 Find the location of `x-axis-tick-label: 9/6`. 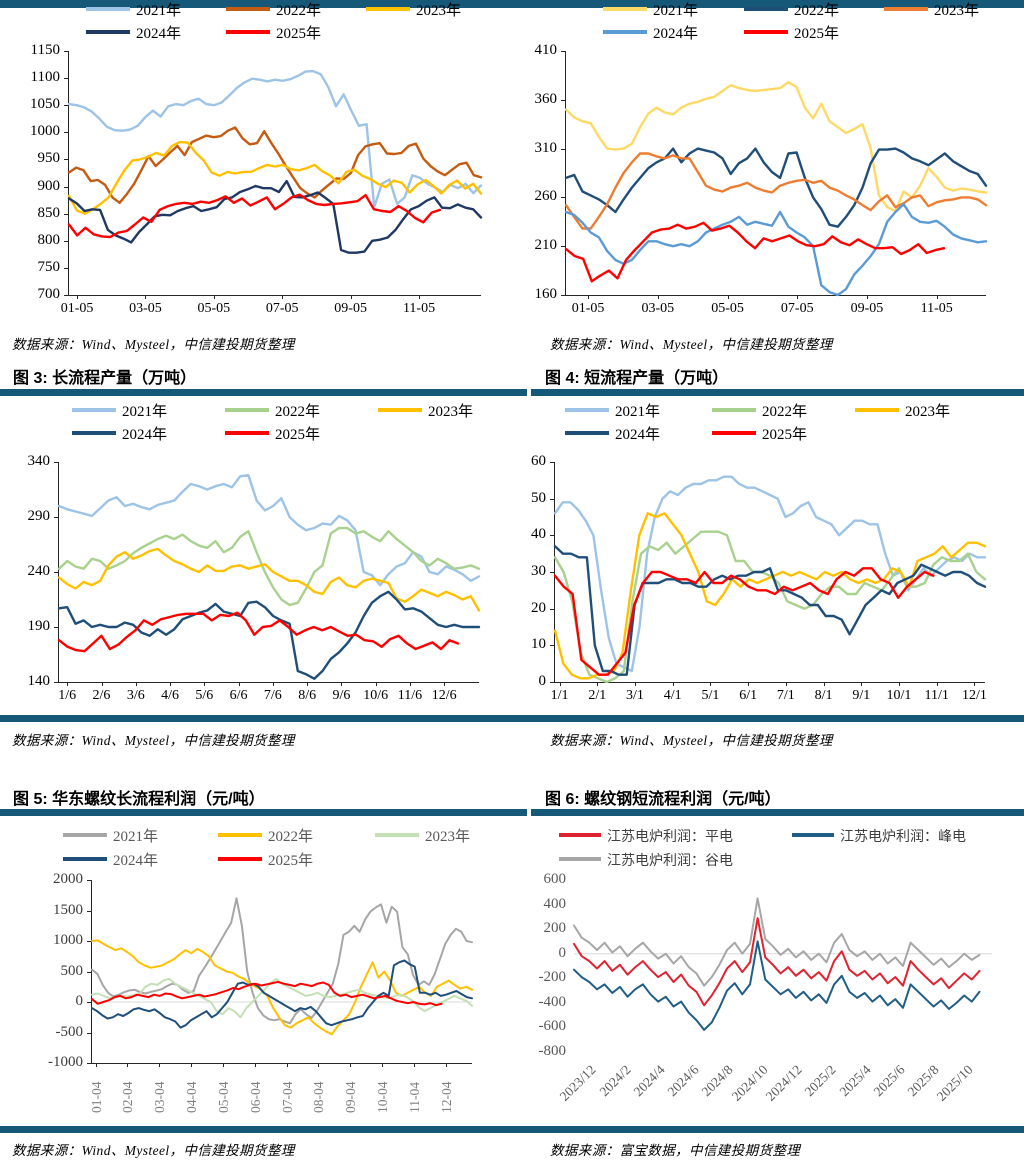

x-axis-tick-label: 9/6 is located at coordinates (341, 695).